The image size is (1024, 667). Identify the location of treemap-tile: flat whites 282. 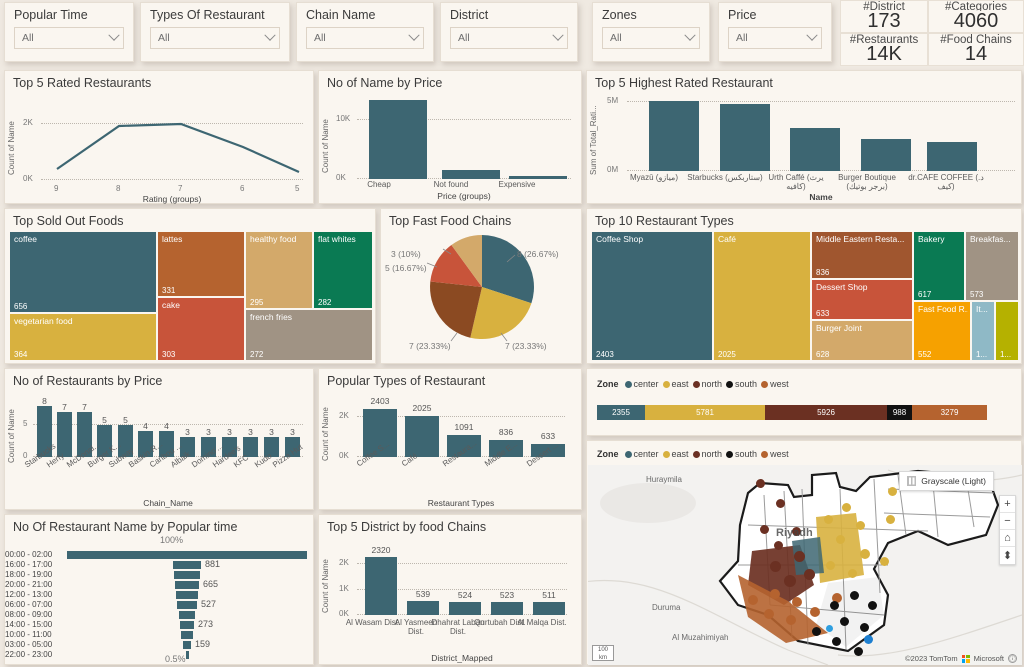
(343, 270).